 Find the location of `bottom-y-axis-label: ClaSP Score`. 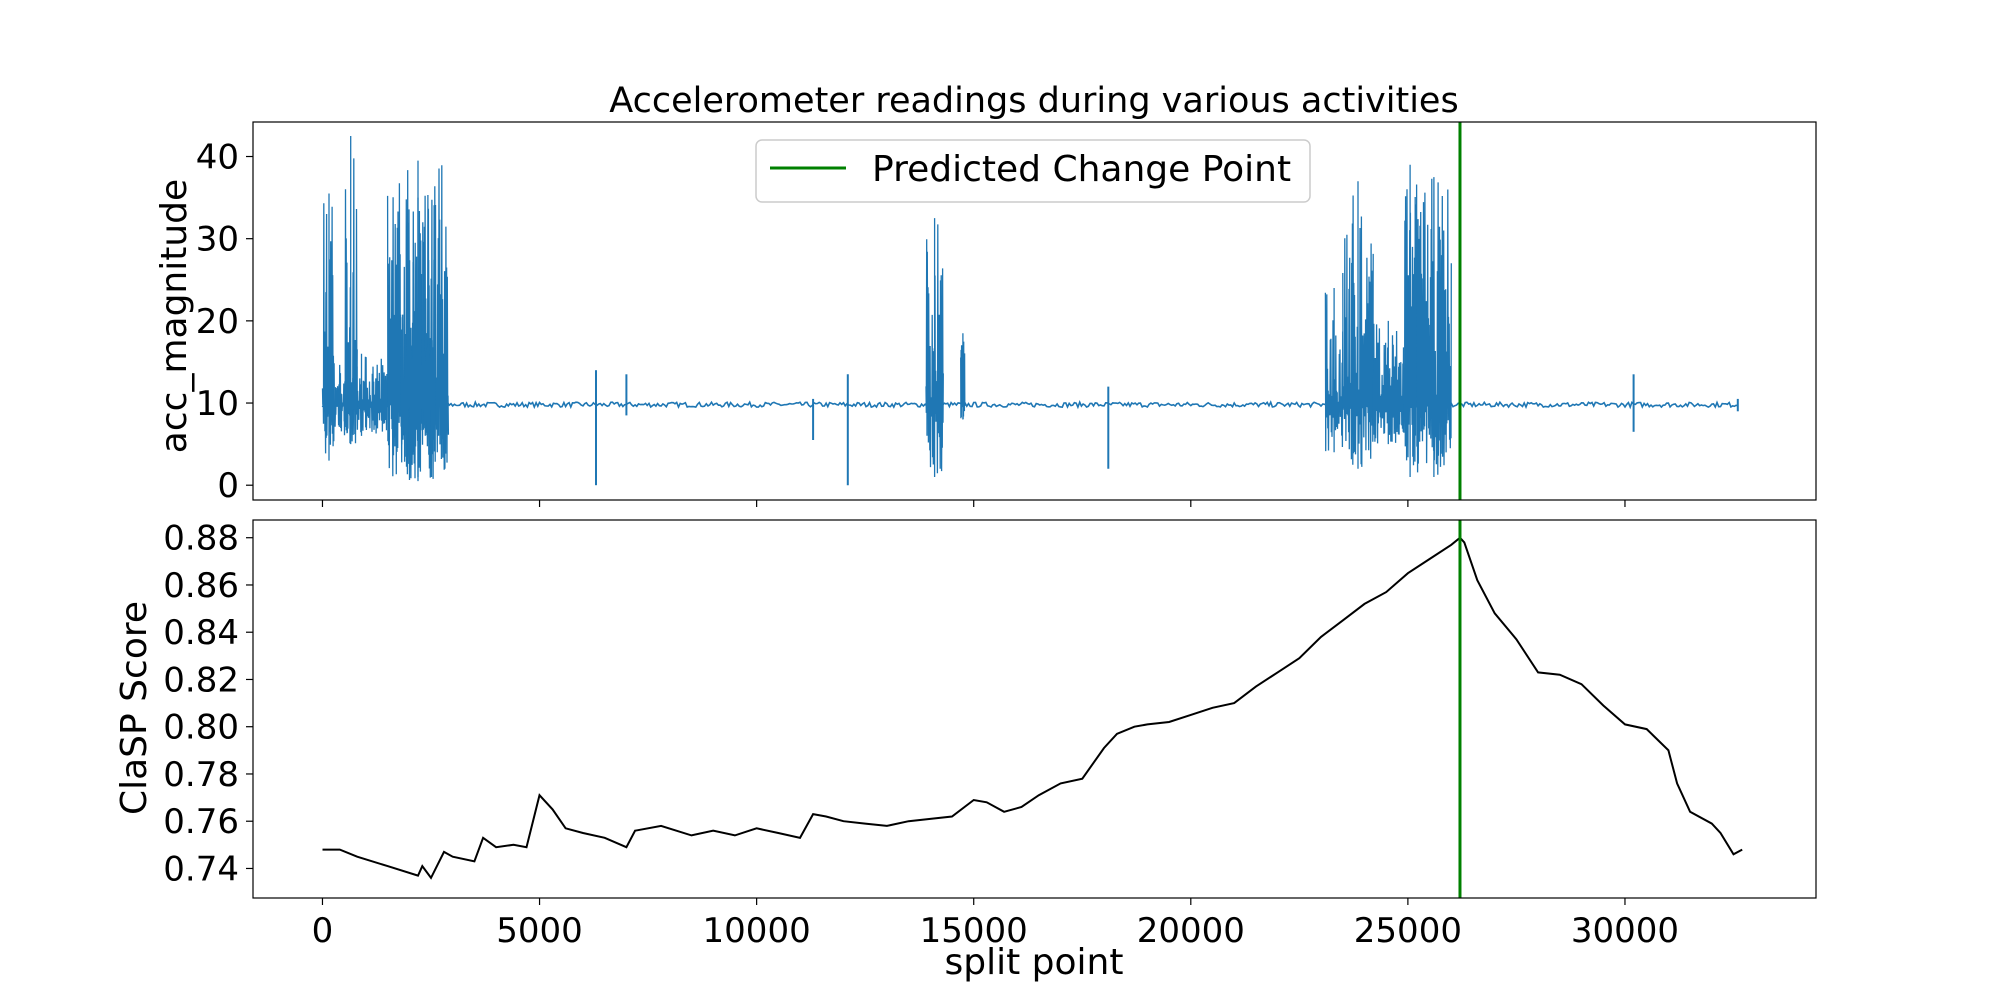

bottom-y-axis-label: ClaSP Score is located at coordinates (134, 708).